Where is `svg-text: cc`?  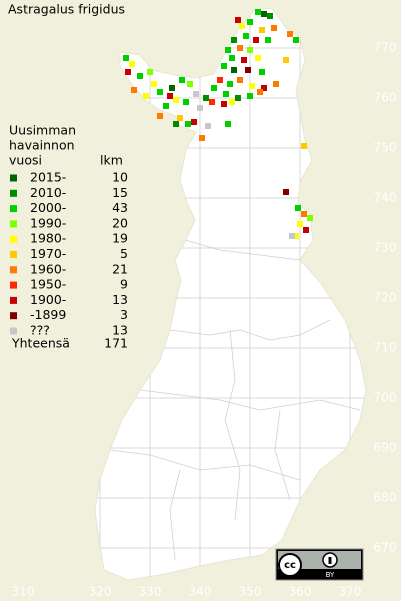
svg-text: cc is located at coordinates (290, 565).